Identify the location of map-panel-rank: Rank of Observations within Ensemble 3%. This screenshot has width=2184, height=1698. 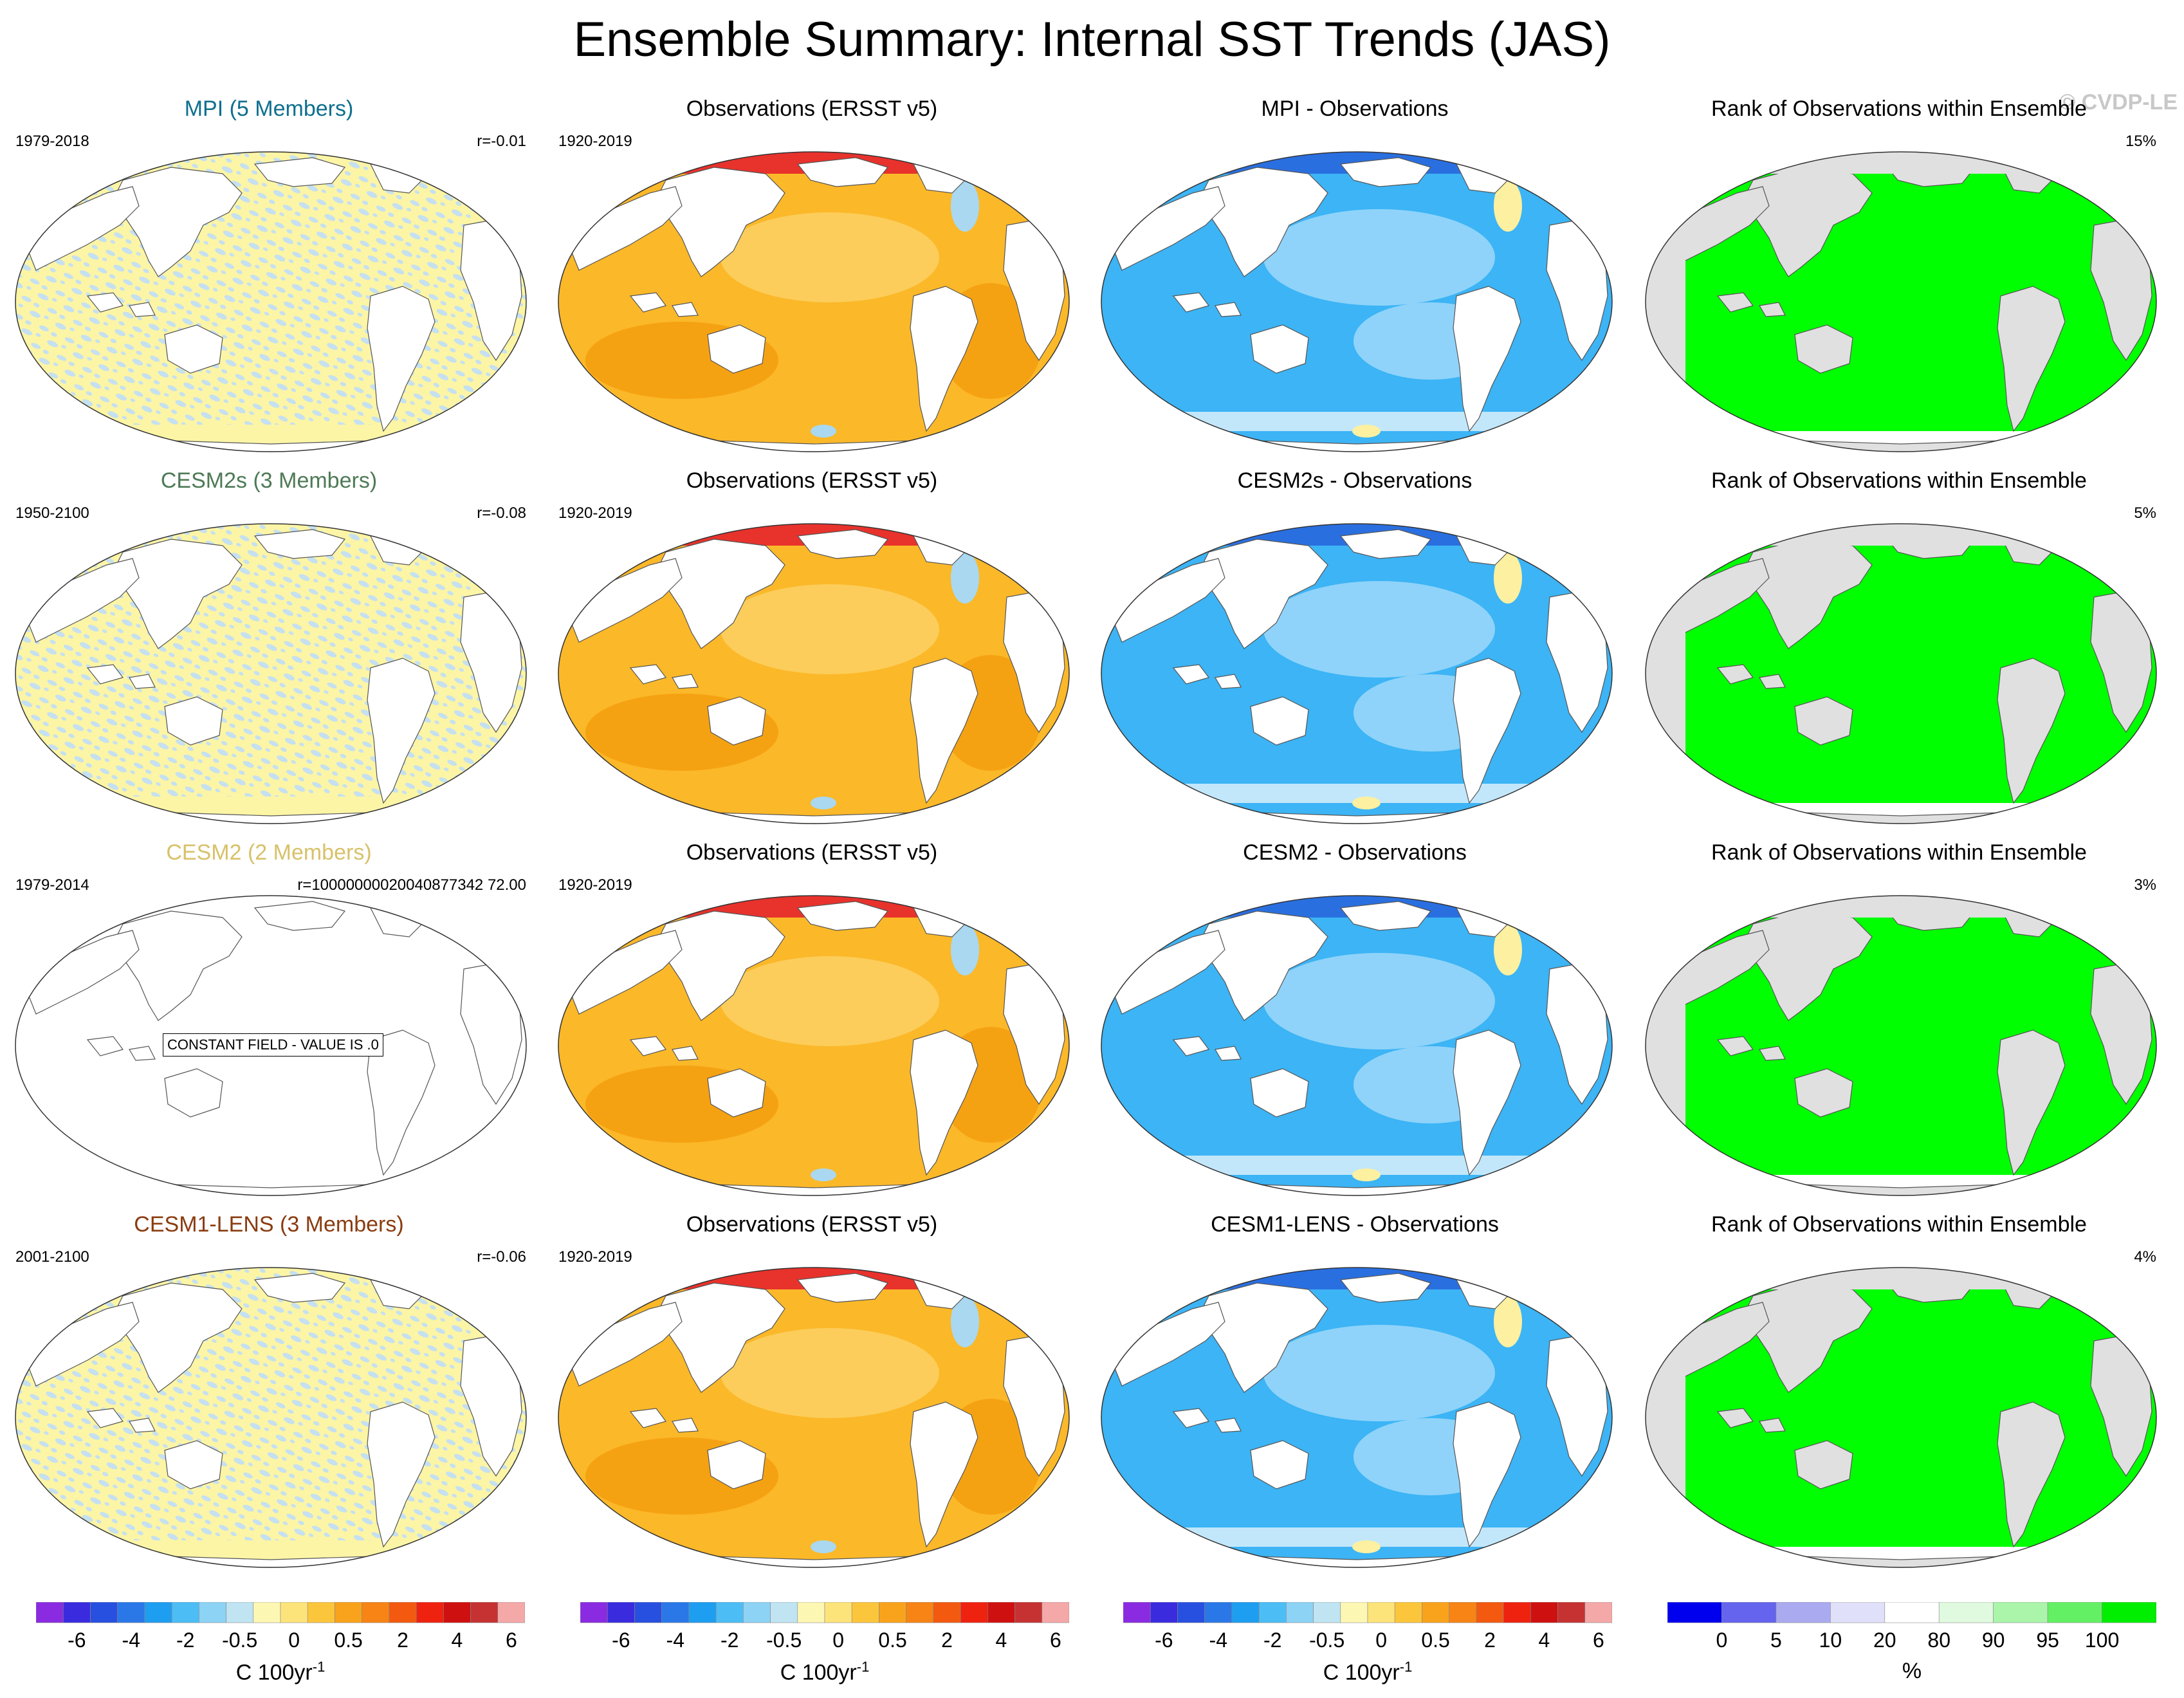
(1899, 1020).